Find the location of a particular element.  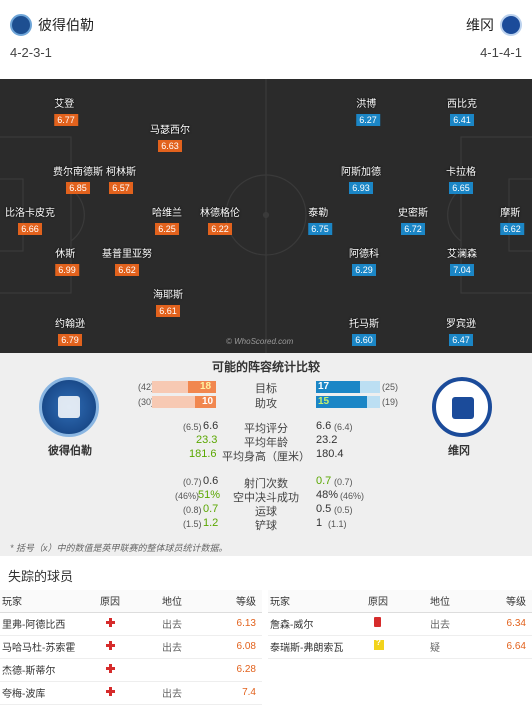

home-assists-bar is located at coordinates (184, 402).